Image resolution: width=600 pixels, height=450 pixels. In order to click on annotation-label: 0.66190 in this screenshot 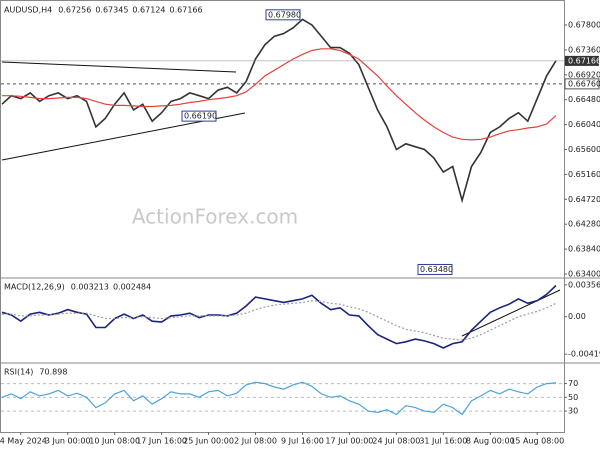, I will do `click(200, 116)`.